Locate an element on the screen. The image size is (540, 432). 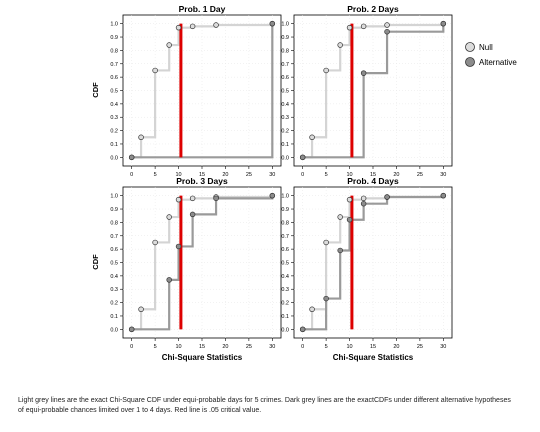
panel-title: Prob. 3 Days is located at coordinates (202, 181).